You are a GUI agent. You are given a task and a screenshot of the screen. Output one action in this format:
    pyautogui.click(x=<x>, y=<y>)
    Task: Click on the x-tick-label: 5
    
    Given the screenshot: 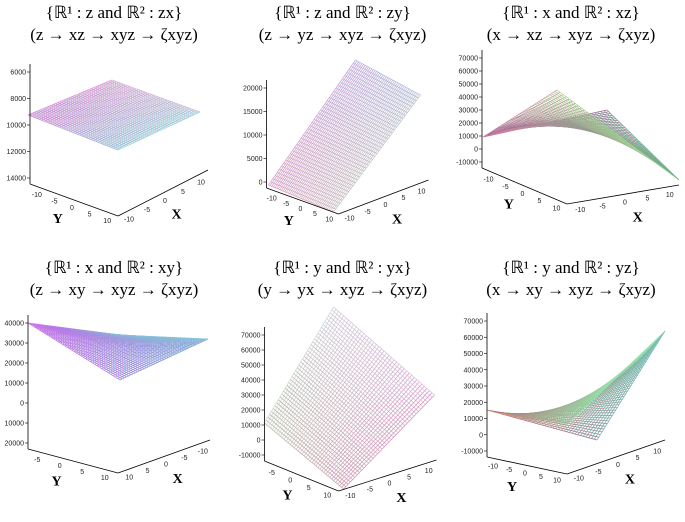 What is the action you would take?
    pyautogui.click(x=183, y=192)
    